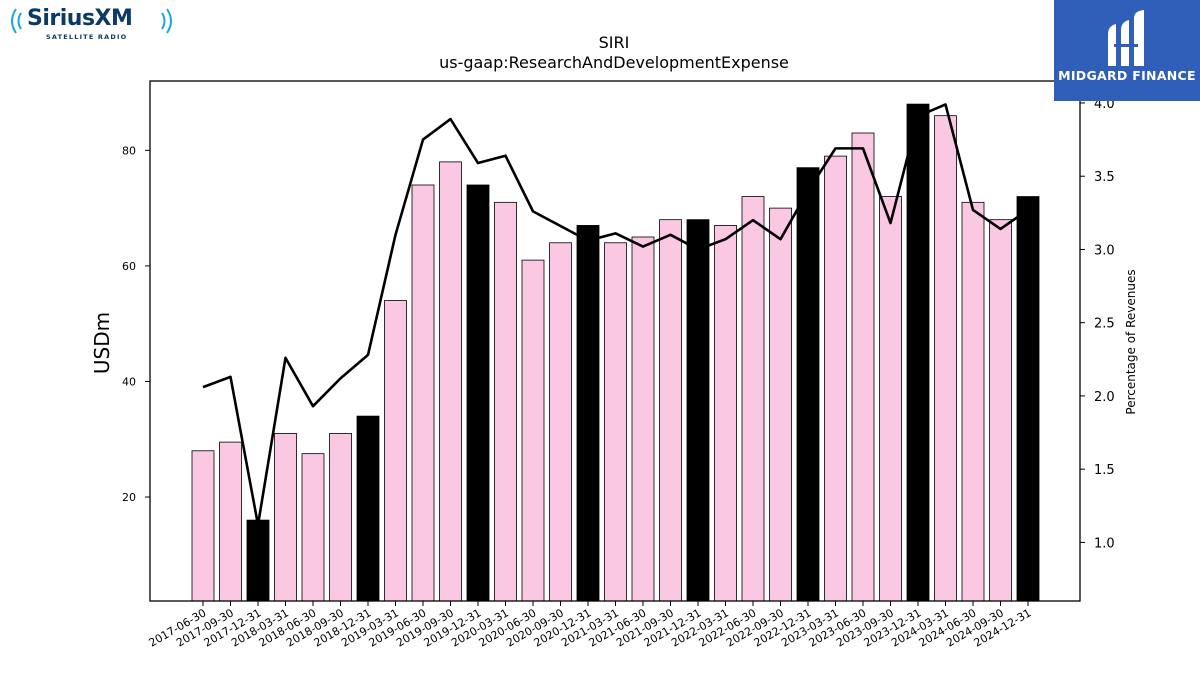  Describe the element at coordinates (1104, 470) in the screenshot. I see `y2-tick-label: 1.5` at that location.